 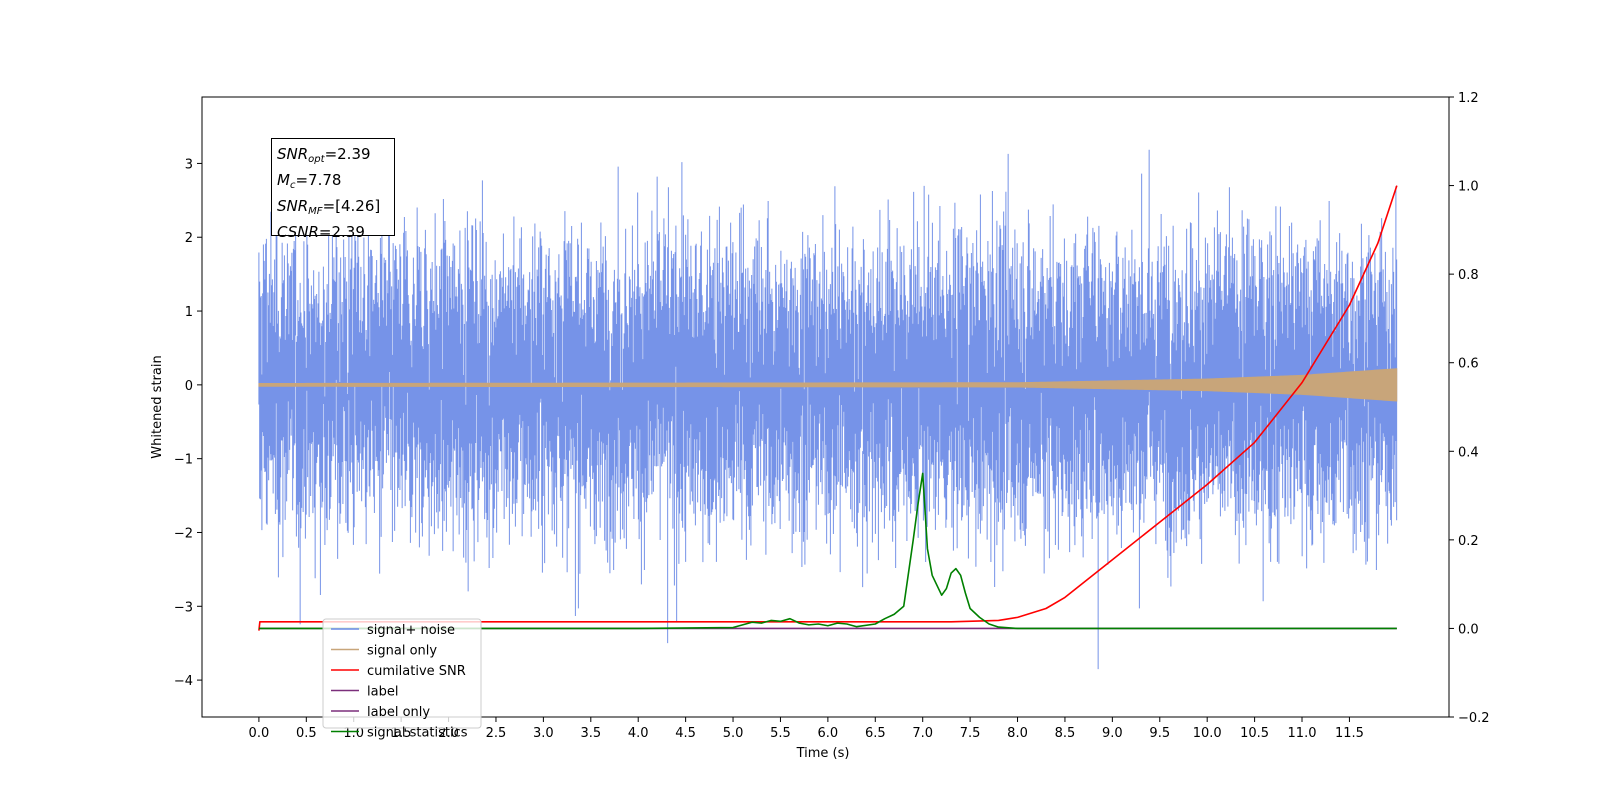 What do you see at coordinates (1065, 733) in the screenshot?
I see `x-tick-label: 8.5` at bounding box center [1065, 733].